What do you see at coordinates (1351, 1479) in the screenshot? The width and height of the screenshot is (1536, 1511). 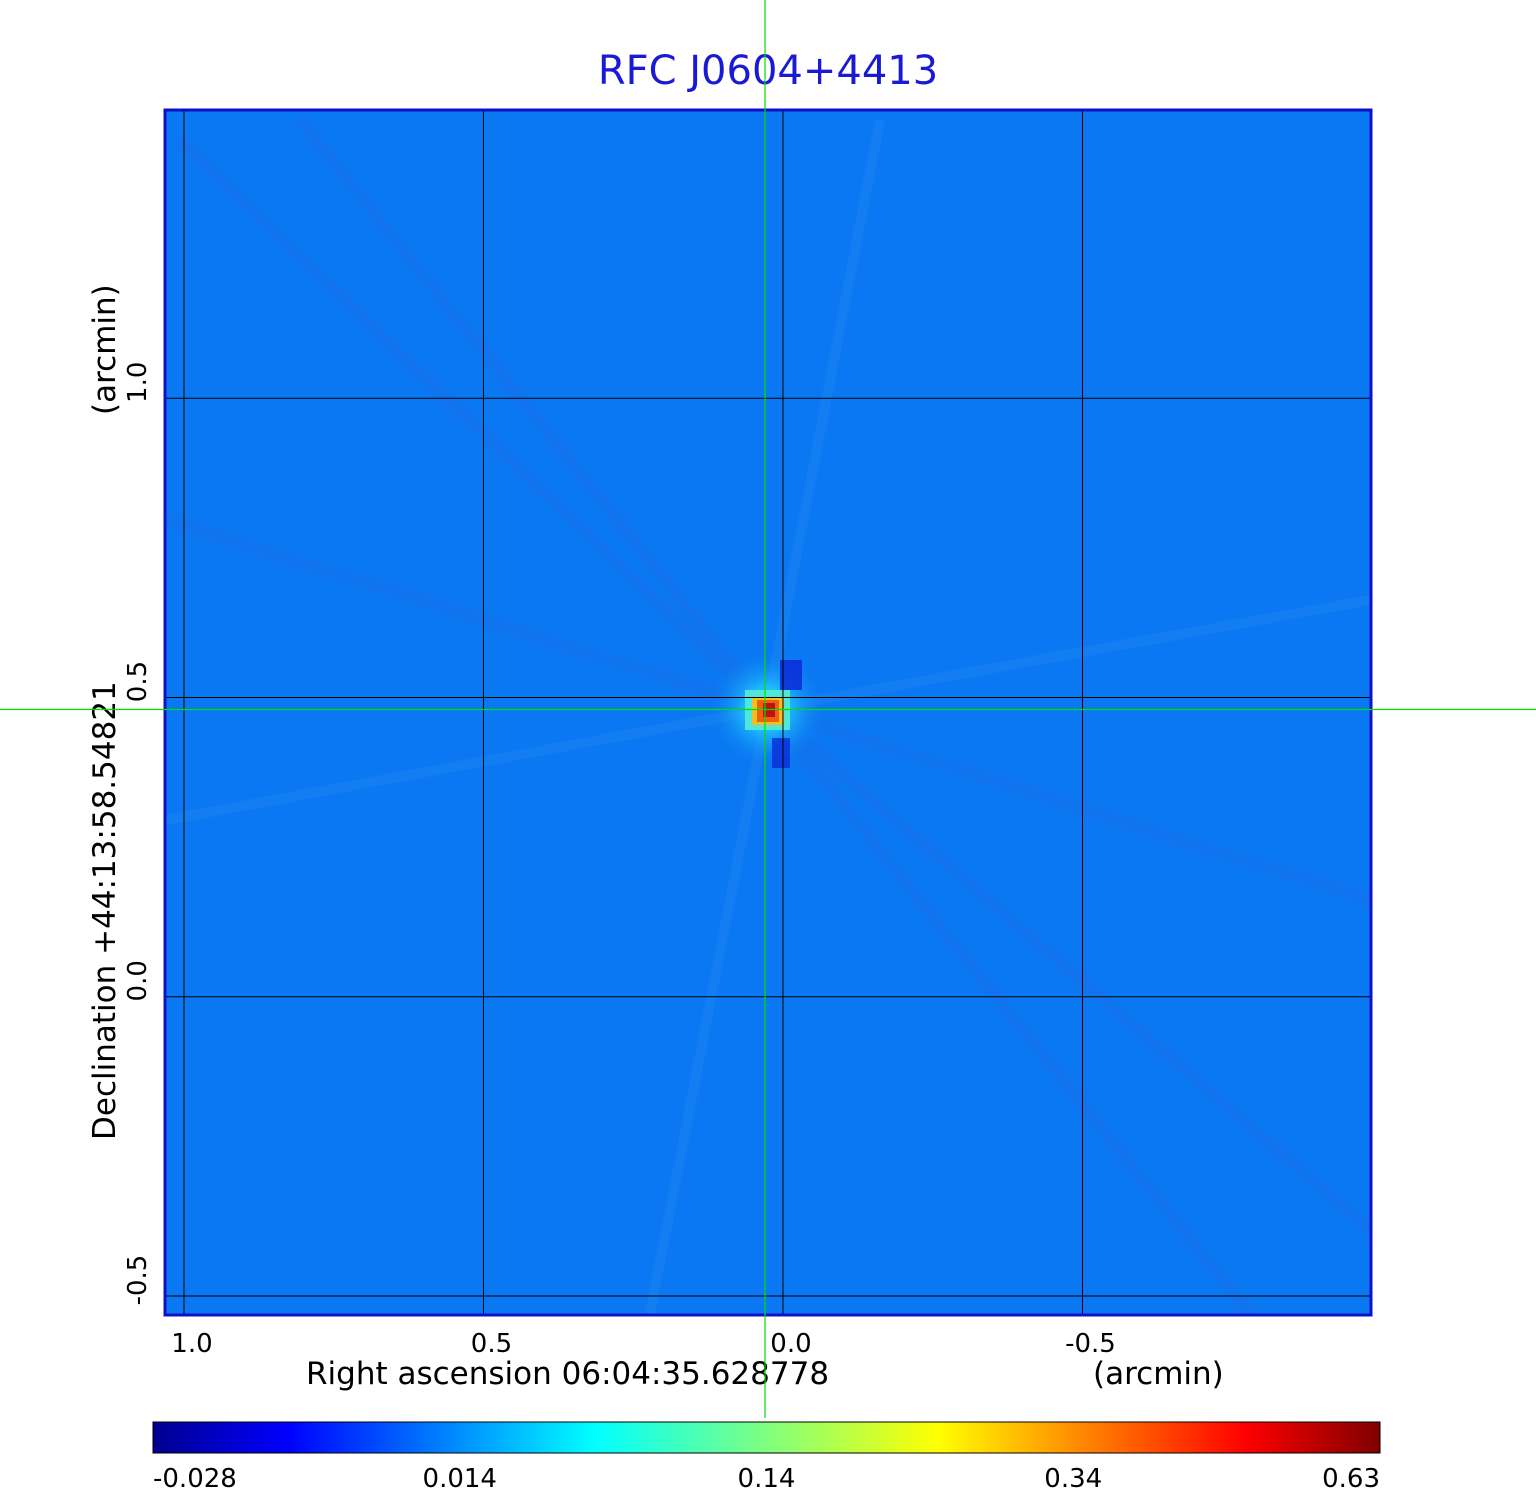 I see `colorbar-tick-label: 0.63` at bounding box center [1351, 1479].